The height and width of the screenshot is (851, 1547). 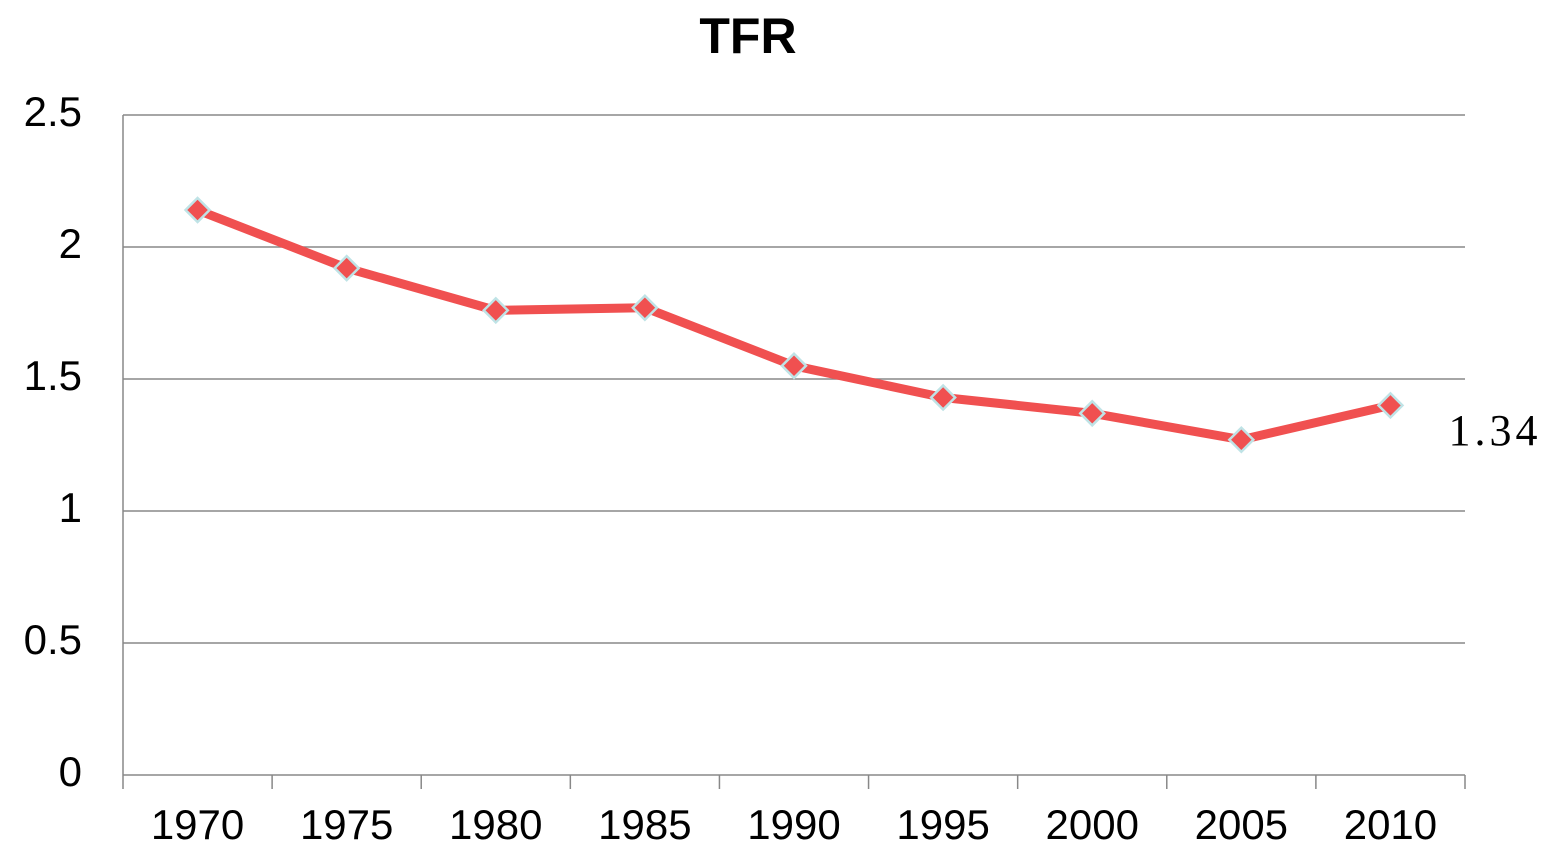 What do you see at coordinates (70, 771) in the screenshot?
I see `y-tick-label: 0` at bounding box center [70, 771].